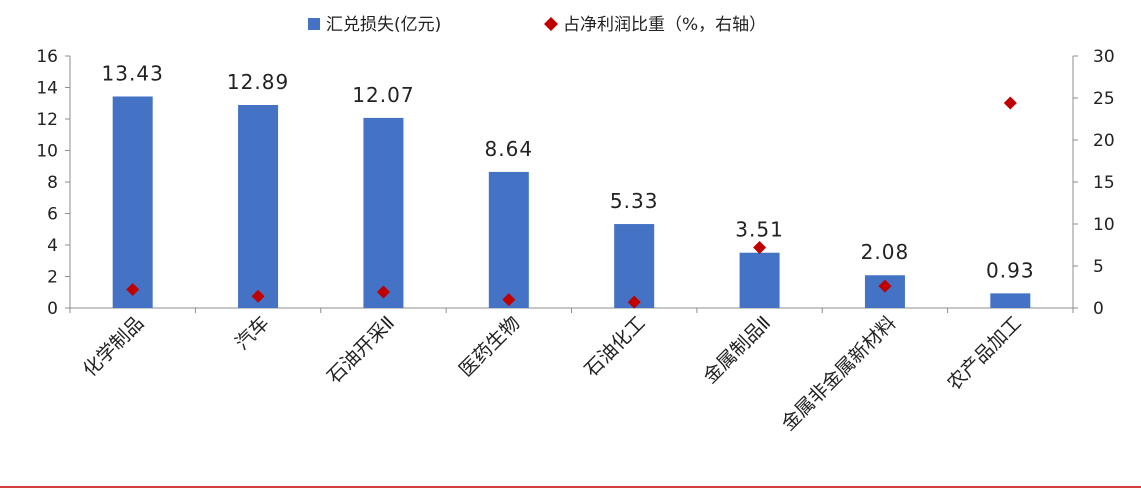 The height and width of the screenshot is (489, 1141). What do you see at coordinates (383, 25) in the screenshot?
I see `legend-label-bars: 汇兑损失(亿元)` at bounding box center [383, 25].